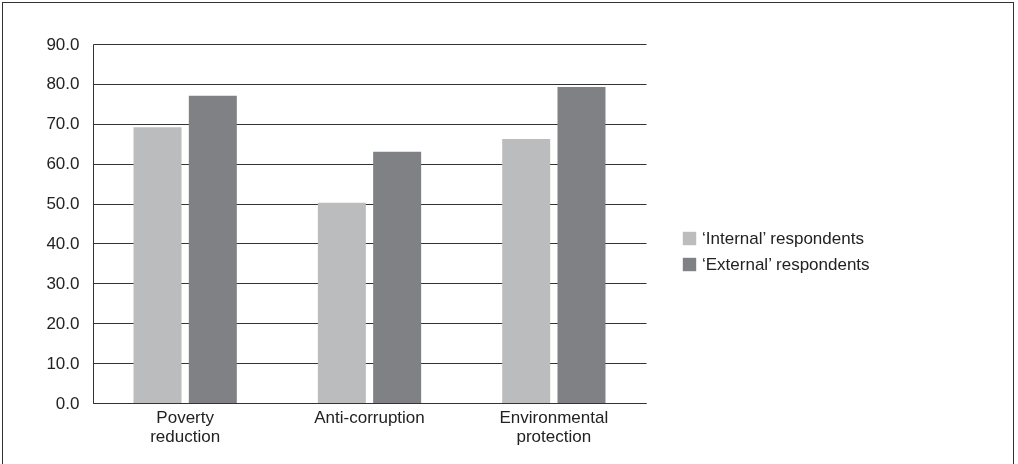  I want to click on x-tick-label: Environmental protection, so click(554, 426).